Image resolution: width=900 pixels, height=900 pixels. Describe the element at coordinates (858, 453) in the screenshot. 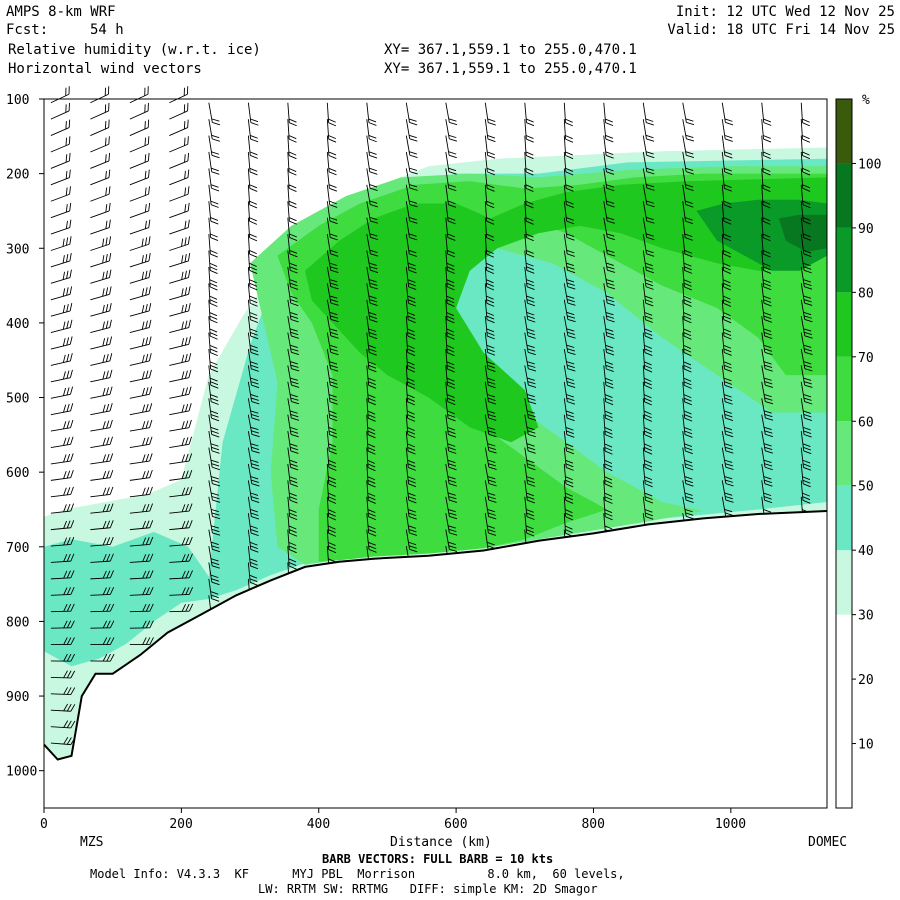

I see `colorbar: 10 20 30 40 50 60 70 80 90 100` at that location.